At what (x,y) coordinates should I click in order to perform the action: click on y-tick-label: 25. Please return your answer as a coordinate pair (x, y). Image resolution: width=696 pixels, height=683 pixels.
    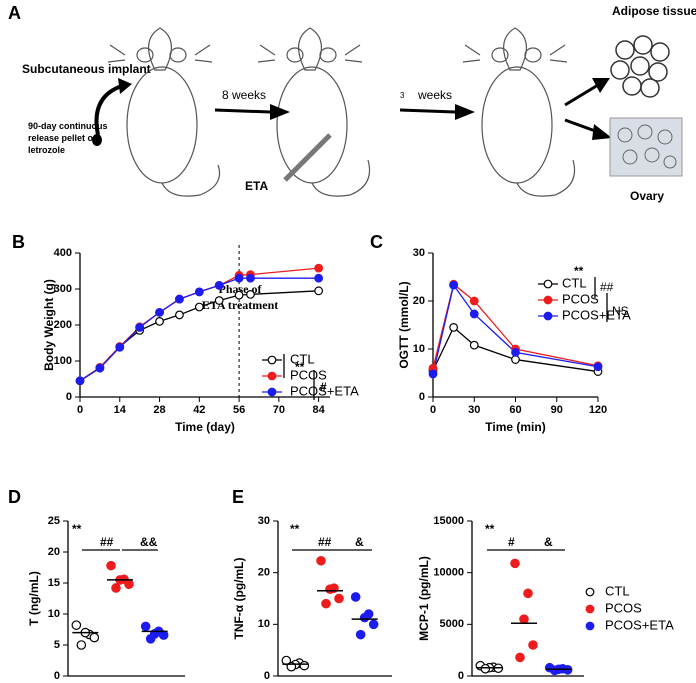
    Looking at the image, I should click on (54, 521).